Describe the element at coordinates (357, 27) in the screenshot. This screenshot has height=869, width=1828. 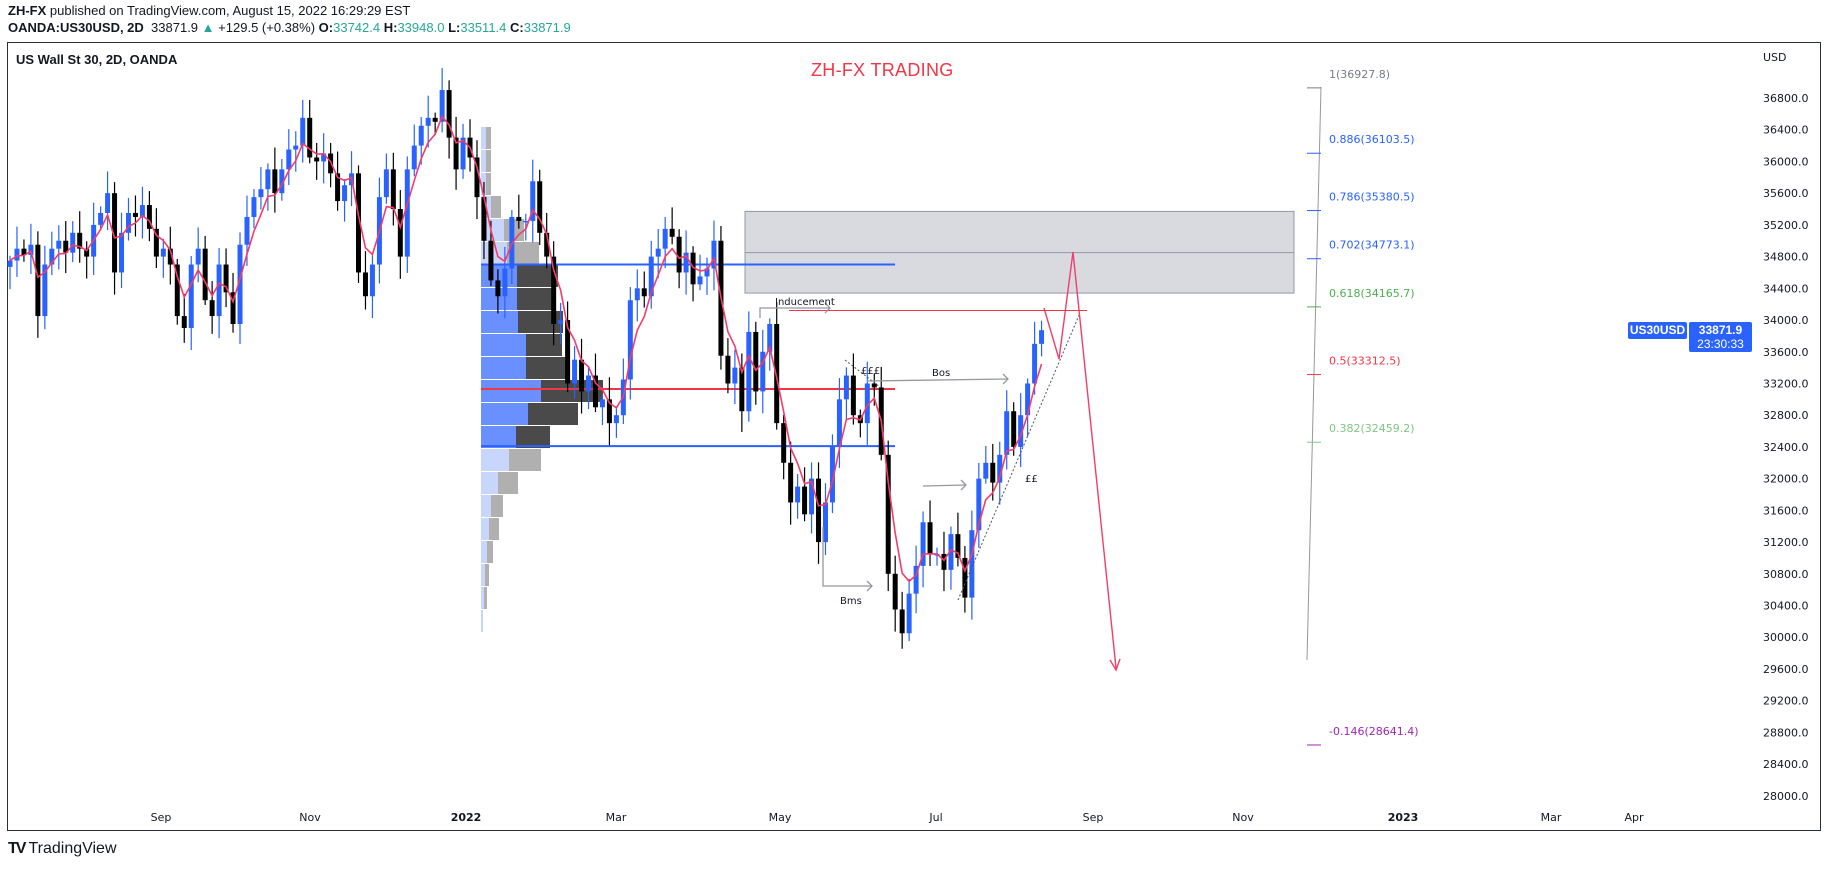
I see `open-value: 33742.4` at that location.